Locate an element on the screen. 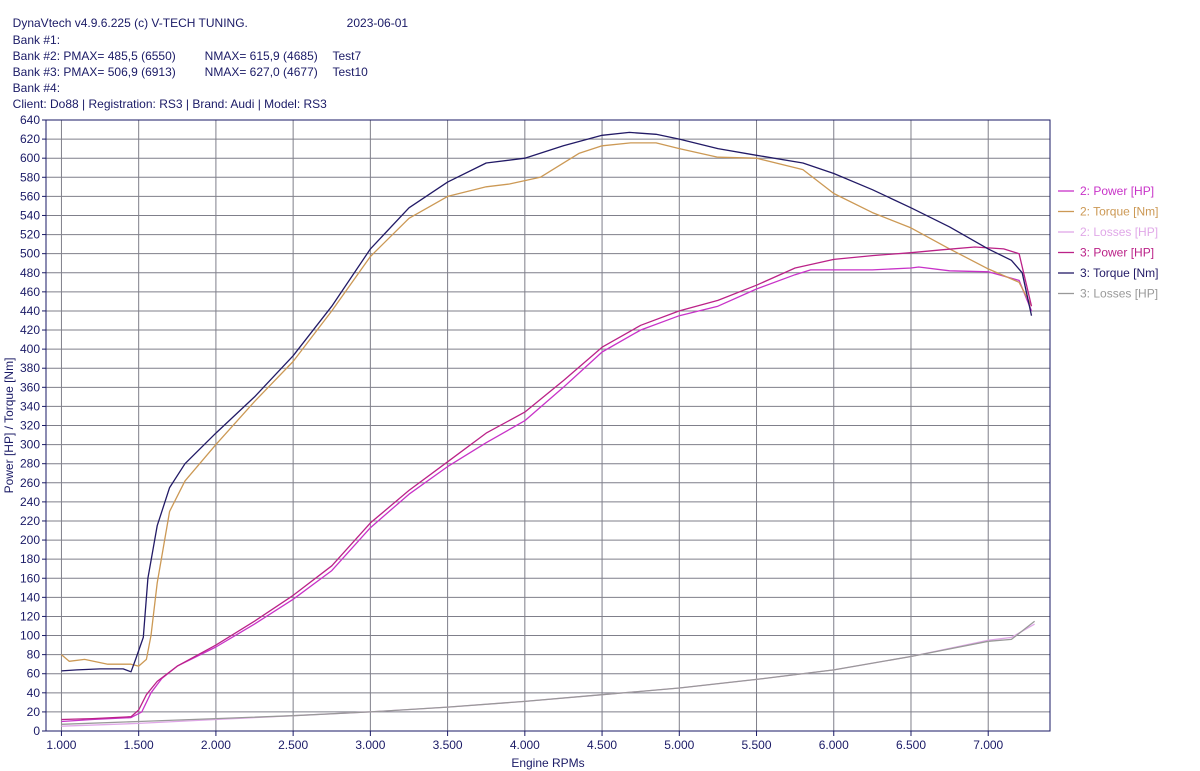 The image size is (1200, 771). legend-entry-6: 3: Losses [HP] is located at coordinates (1119, 294).